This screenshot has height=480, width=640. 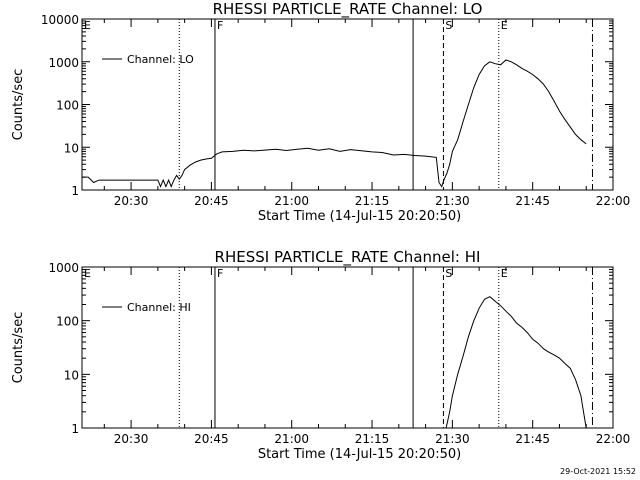 I want to click on generation-timestamp: 29-Oct-2021 15:52, so click(x=598, y=471).